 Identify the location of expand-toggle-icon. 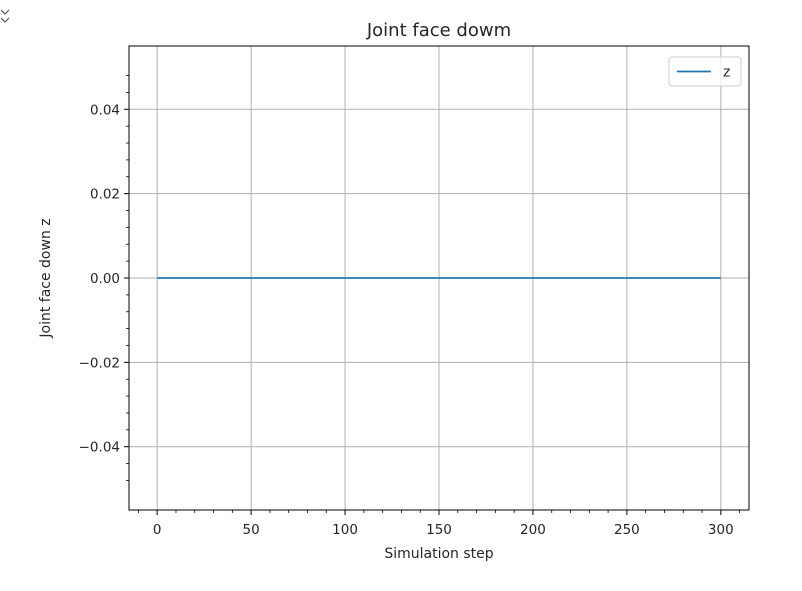
(5, 17).